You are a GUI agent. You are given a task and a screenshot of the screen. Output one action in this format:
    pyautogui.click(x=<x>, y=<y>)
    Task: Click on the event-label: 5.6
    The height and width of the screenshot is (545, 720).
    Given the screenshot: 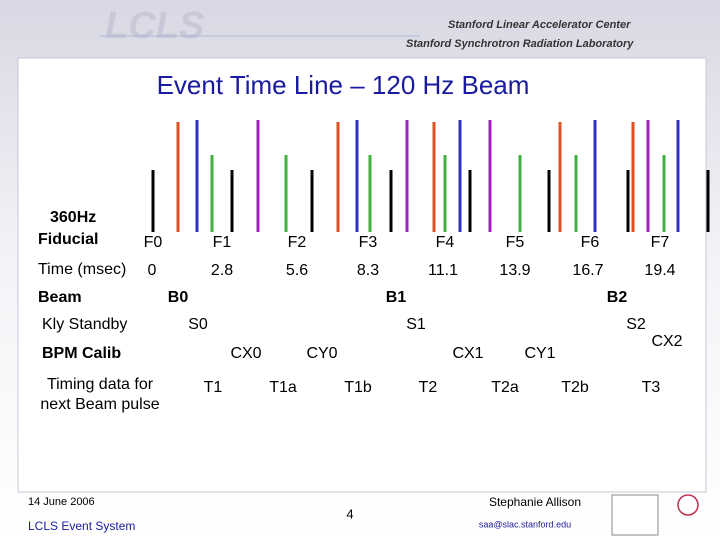 What is the action you would take?
    pyautogui.click(x=297, y=270)
    